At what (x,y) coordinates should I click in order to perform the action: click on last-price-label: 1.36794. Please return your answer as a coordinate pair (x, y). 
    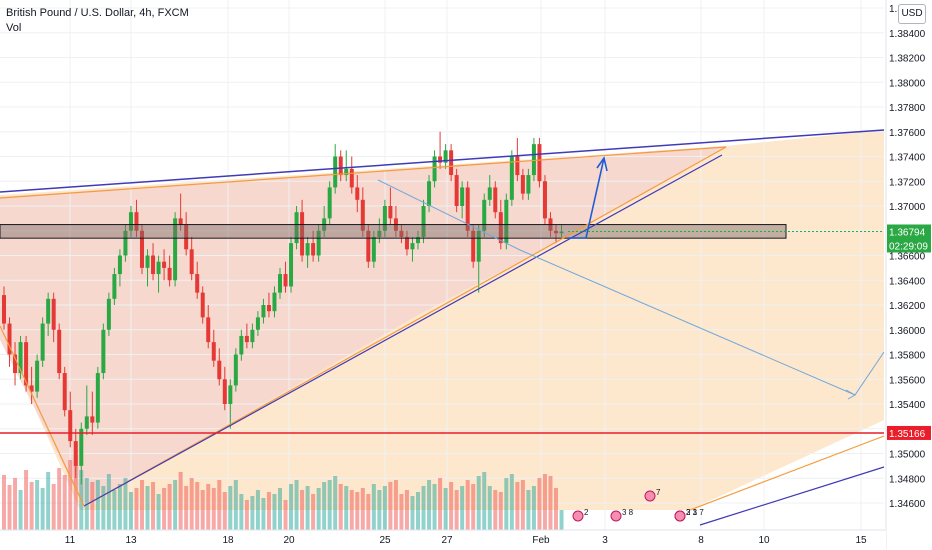
    Looking at the image, I should click on (907, 232).